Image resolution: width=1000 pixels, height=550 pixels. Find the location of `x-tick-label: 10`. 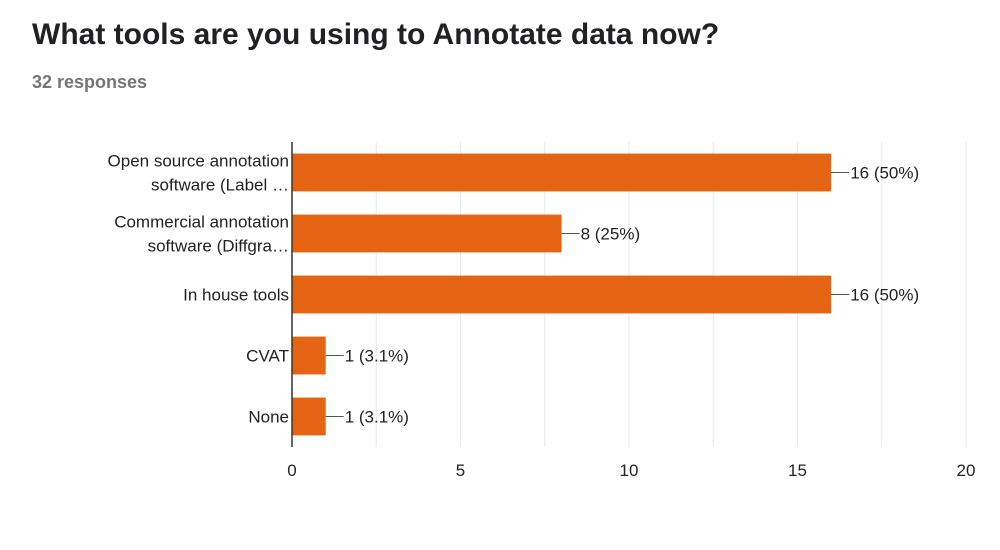

x-tick-label: 10 is located at coordinates (629, 470).